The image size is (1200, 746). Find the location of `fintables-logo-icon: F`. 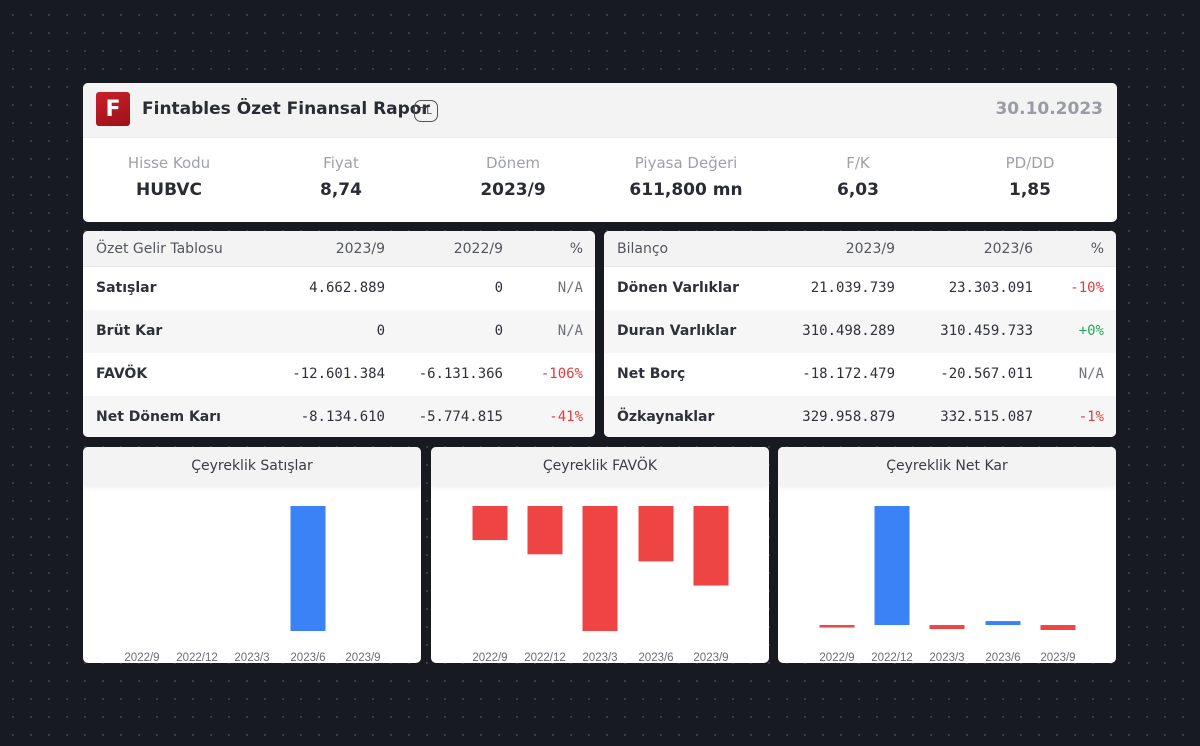

fintables-logo-icon: F is located at coordinates (113, 109).